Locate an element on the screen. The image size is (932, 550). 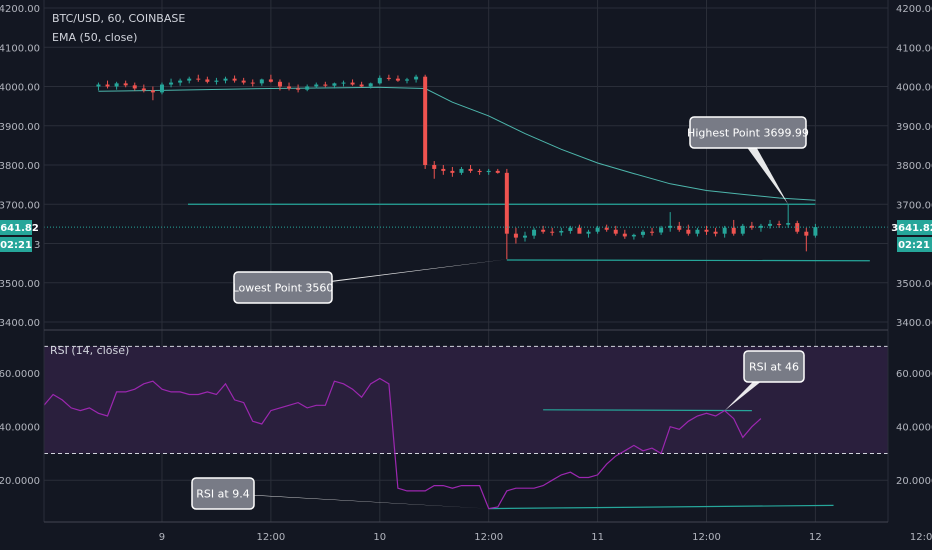
price-tick-right-8: 4200.00 is located at coordinates (914, 9).